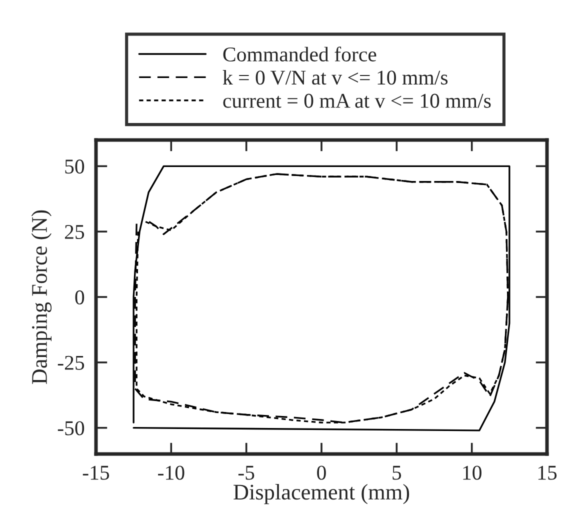  Describe the element at coordinates (171, 473) in the screenshot. I see `x-tick-label: -10` at that location.